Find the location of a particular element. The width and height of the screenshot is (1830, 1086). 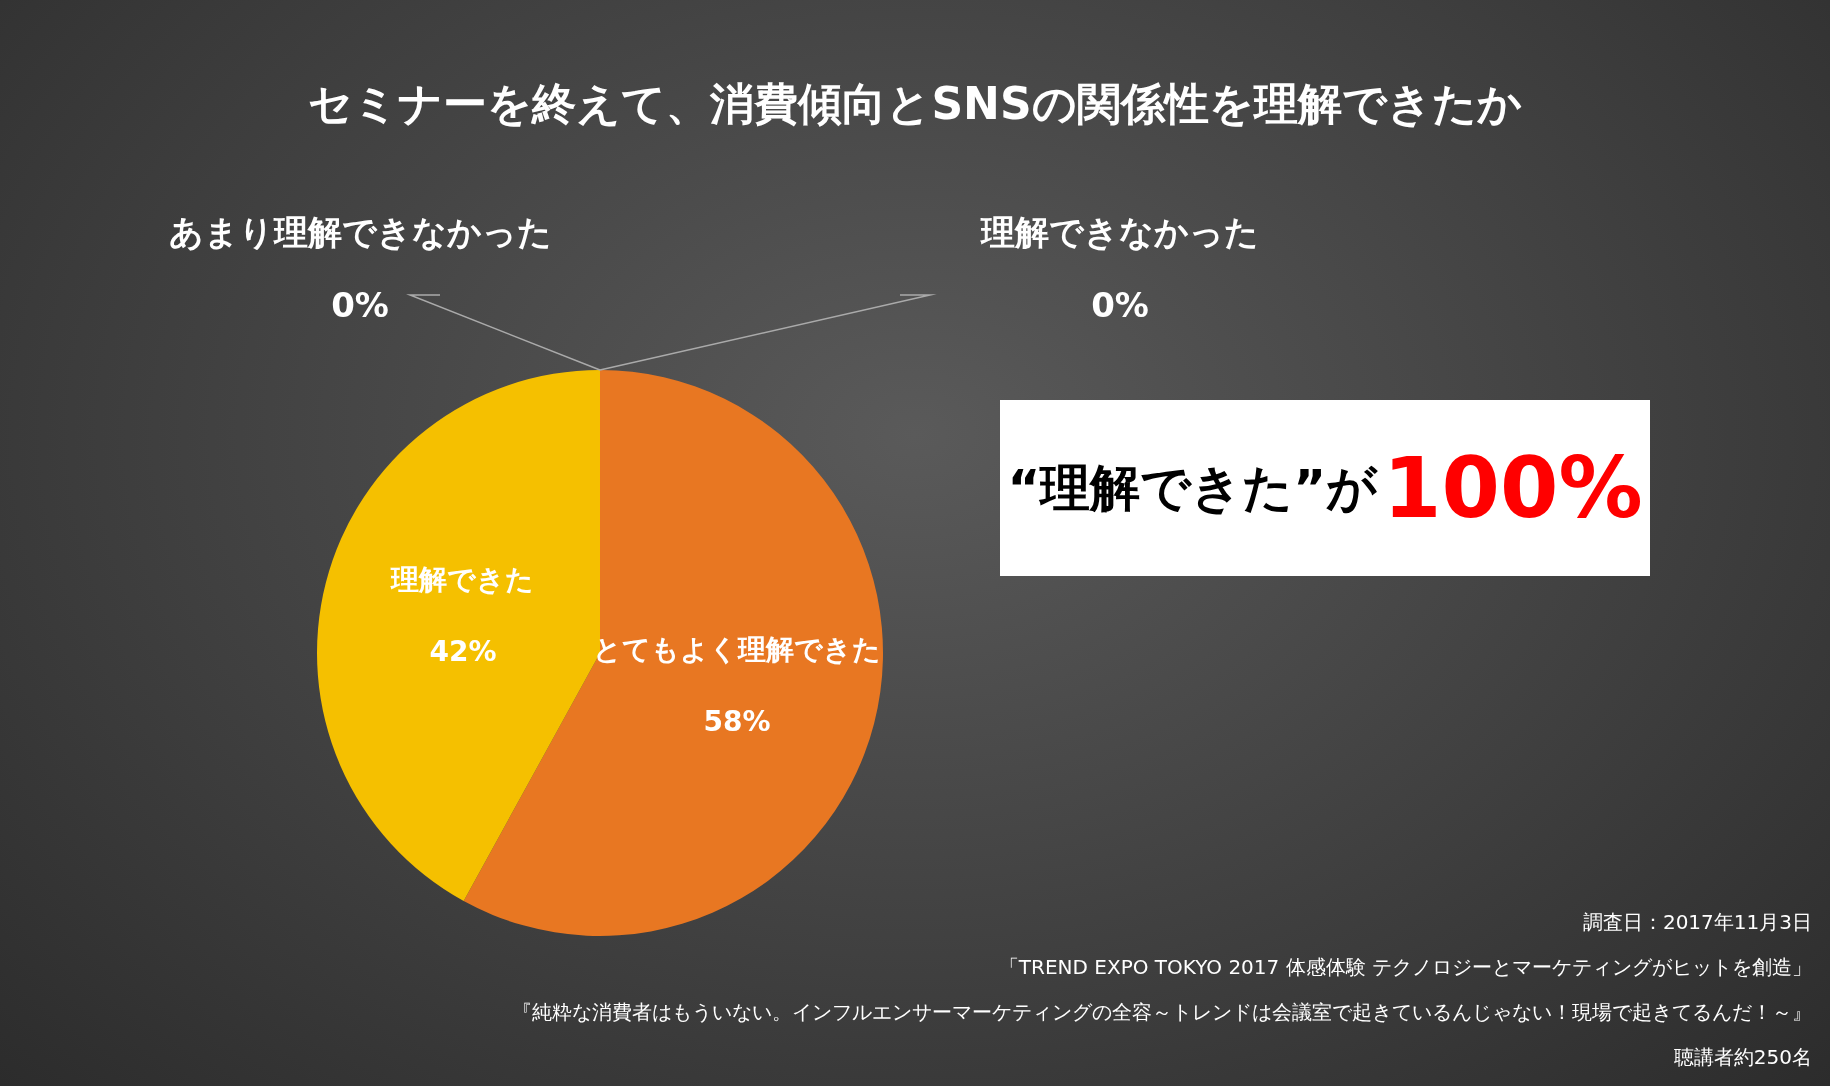

chart-title: セミナーを終えて、消費傾向とSNSの関係性を理解できたか is located at coordinates (915, 104).